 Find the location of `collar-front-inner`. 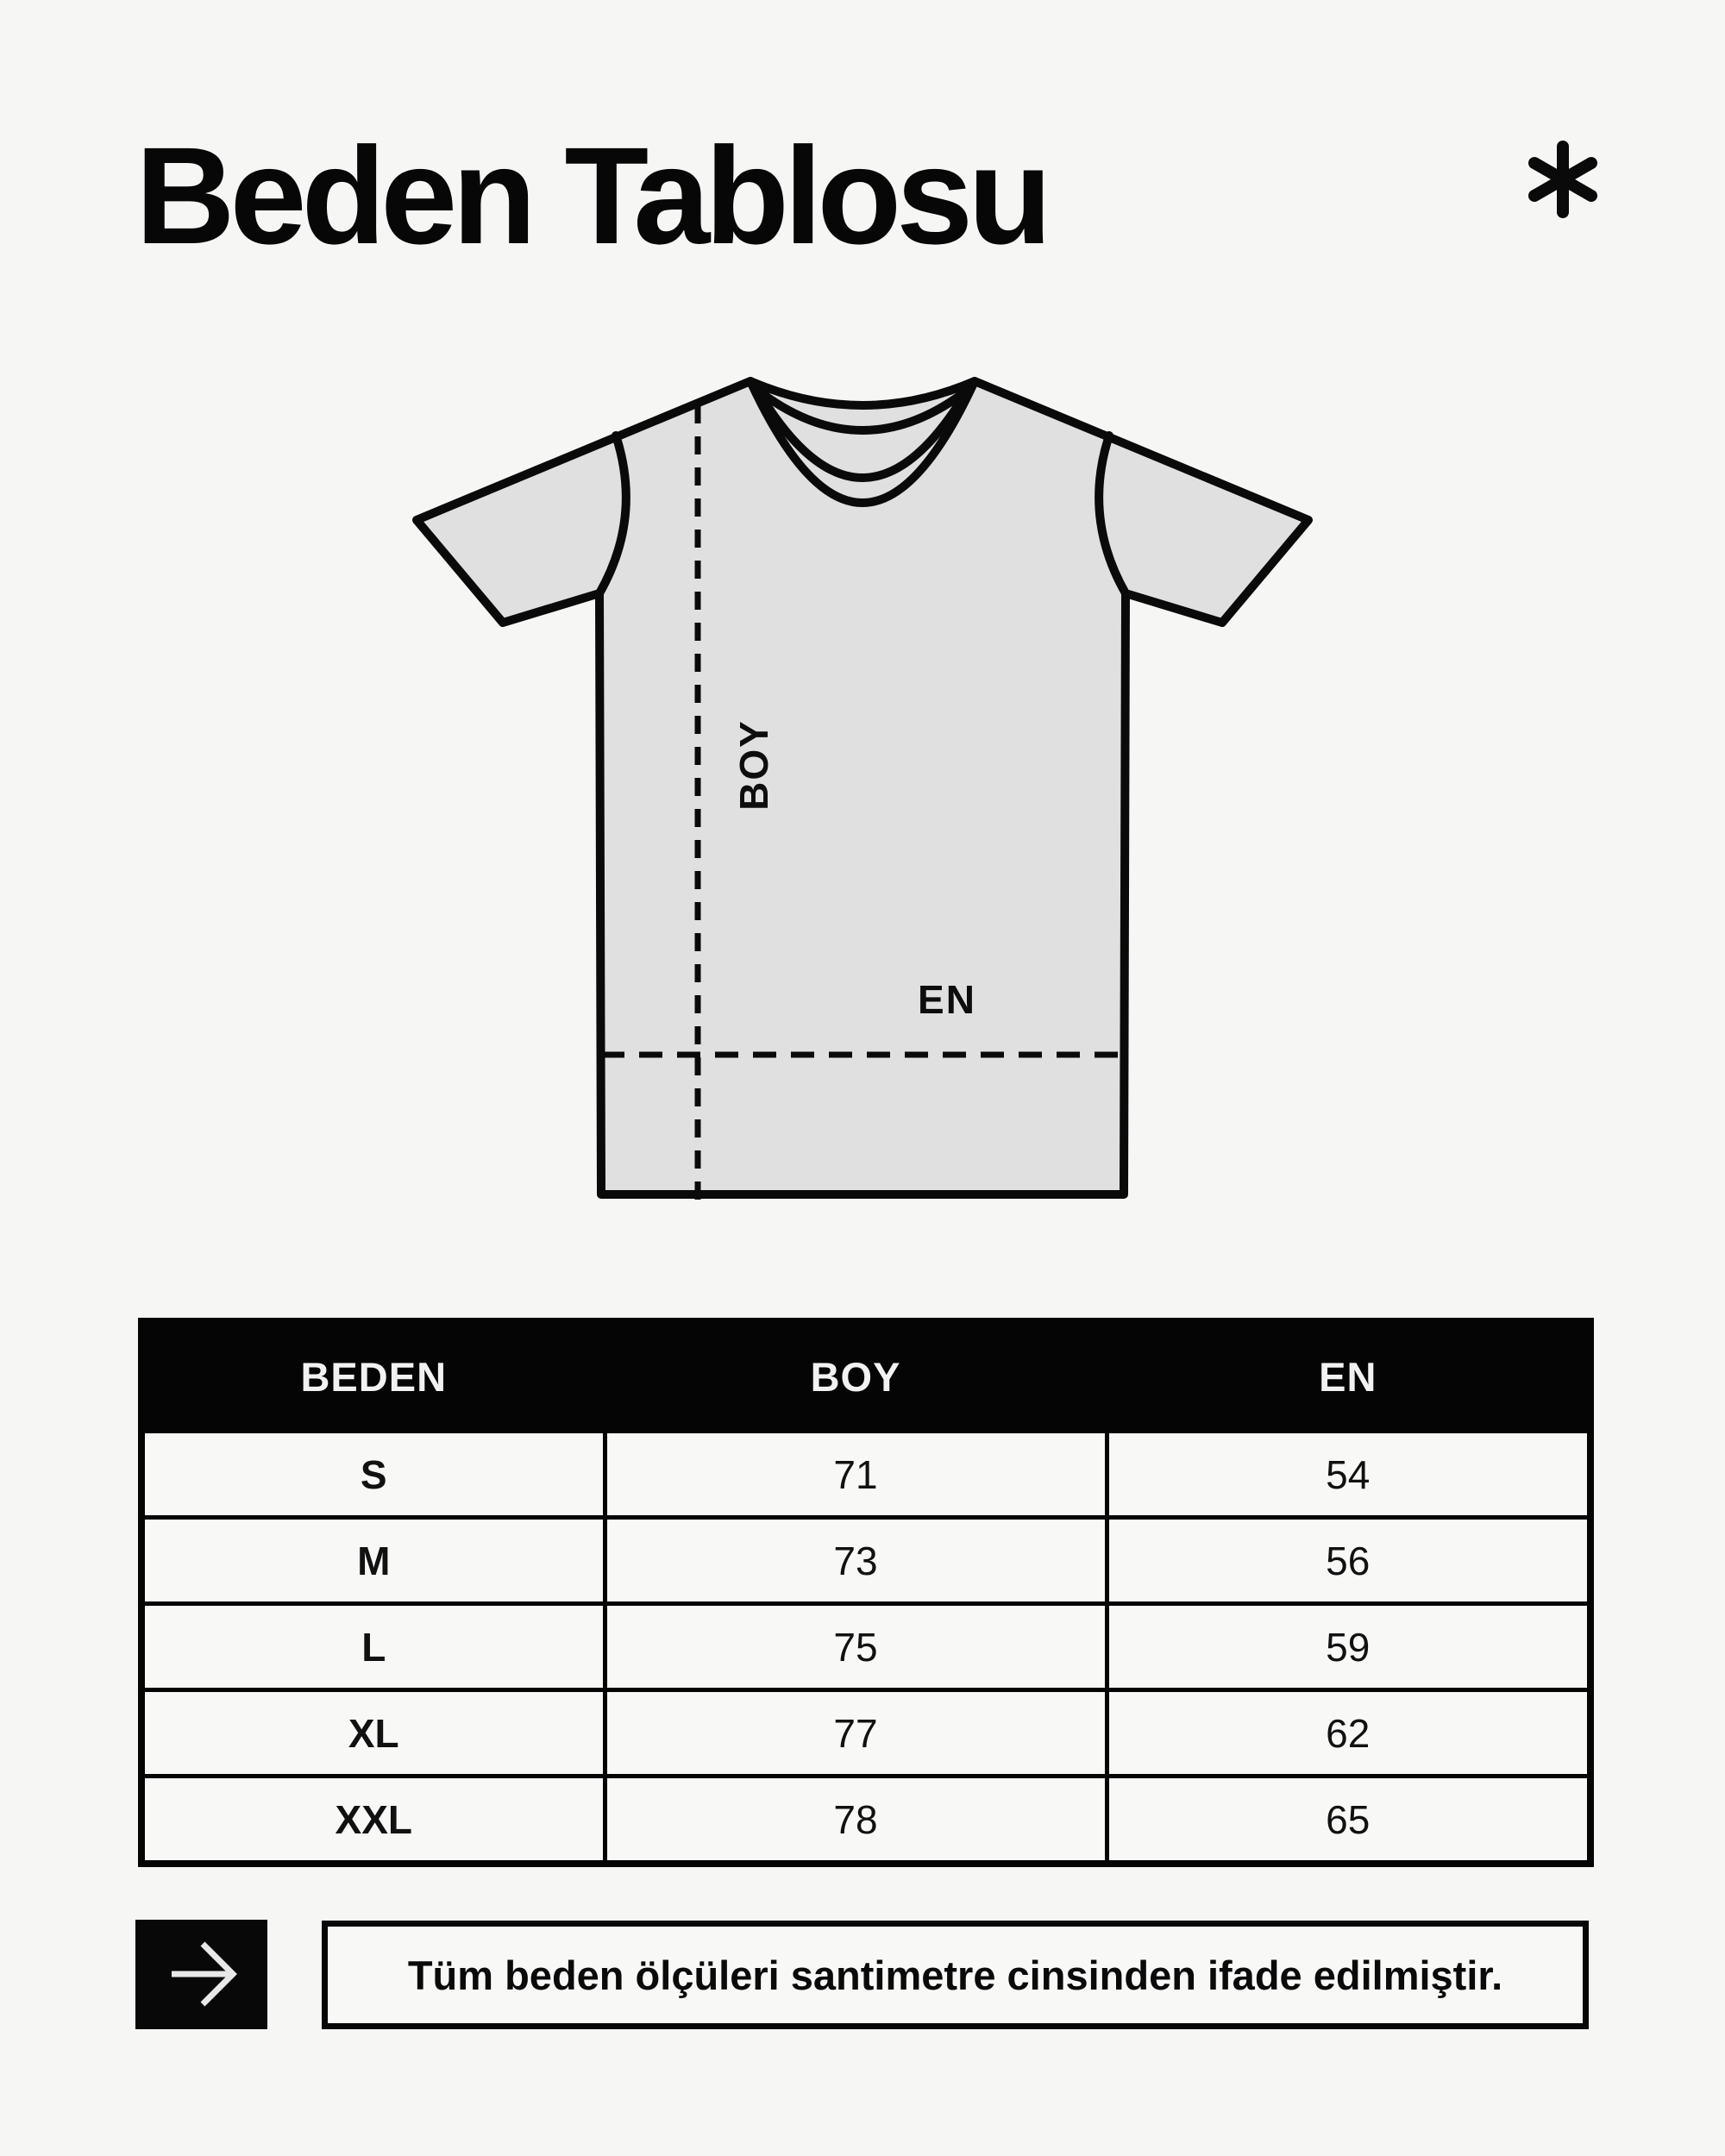

collar-front-inner is located at coordinates (862, 433).